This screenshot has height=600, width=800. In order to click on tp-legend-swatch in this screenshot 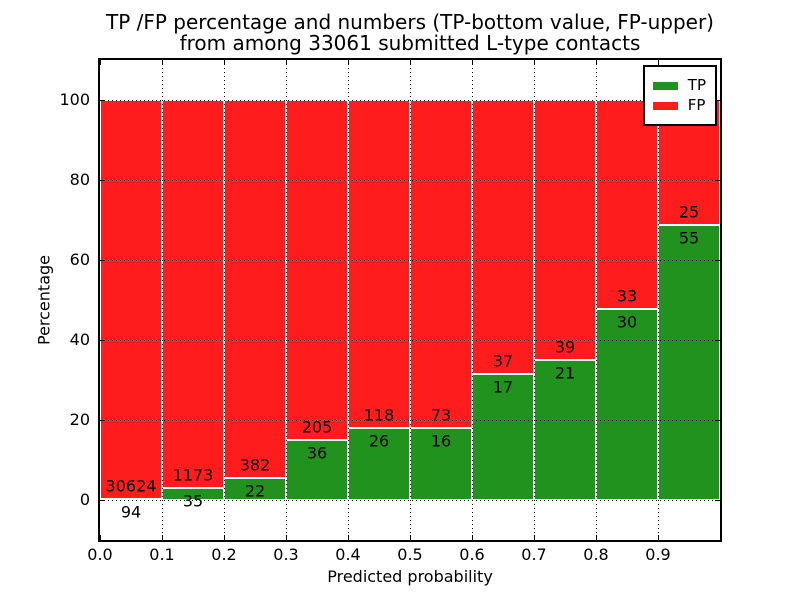, I will do `click(665, 85)`.